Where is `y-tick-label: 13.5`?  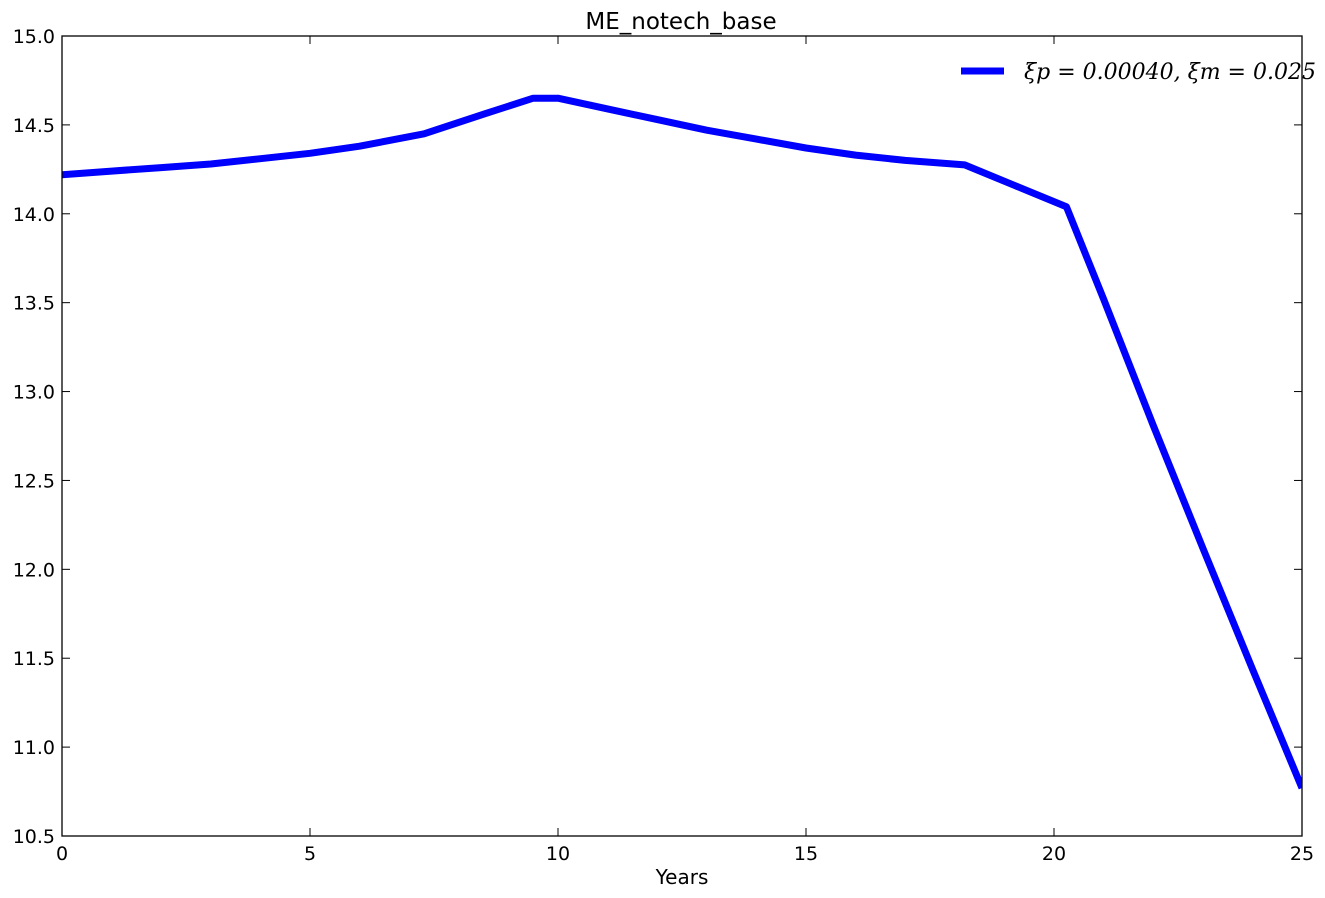
y-tick-label: 13.5 is located at coordinates (34, 304).